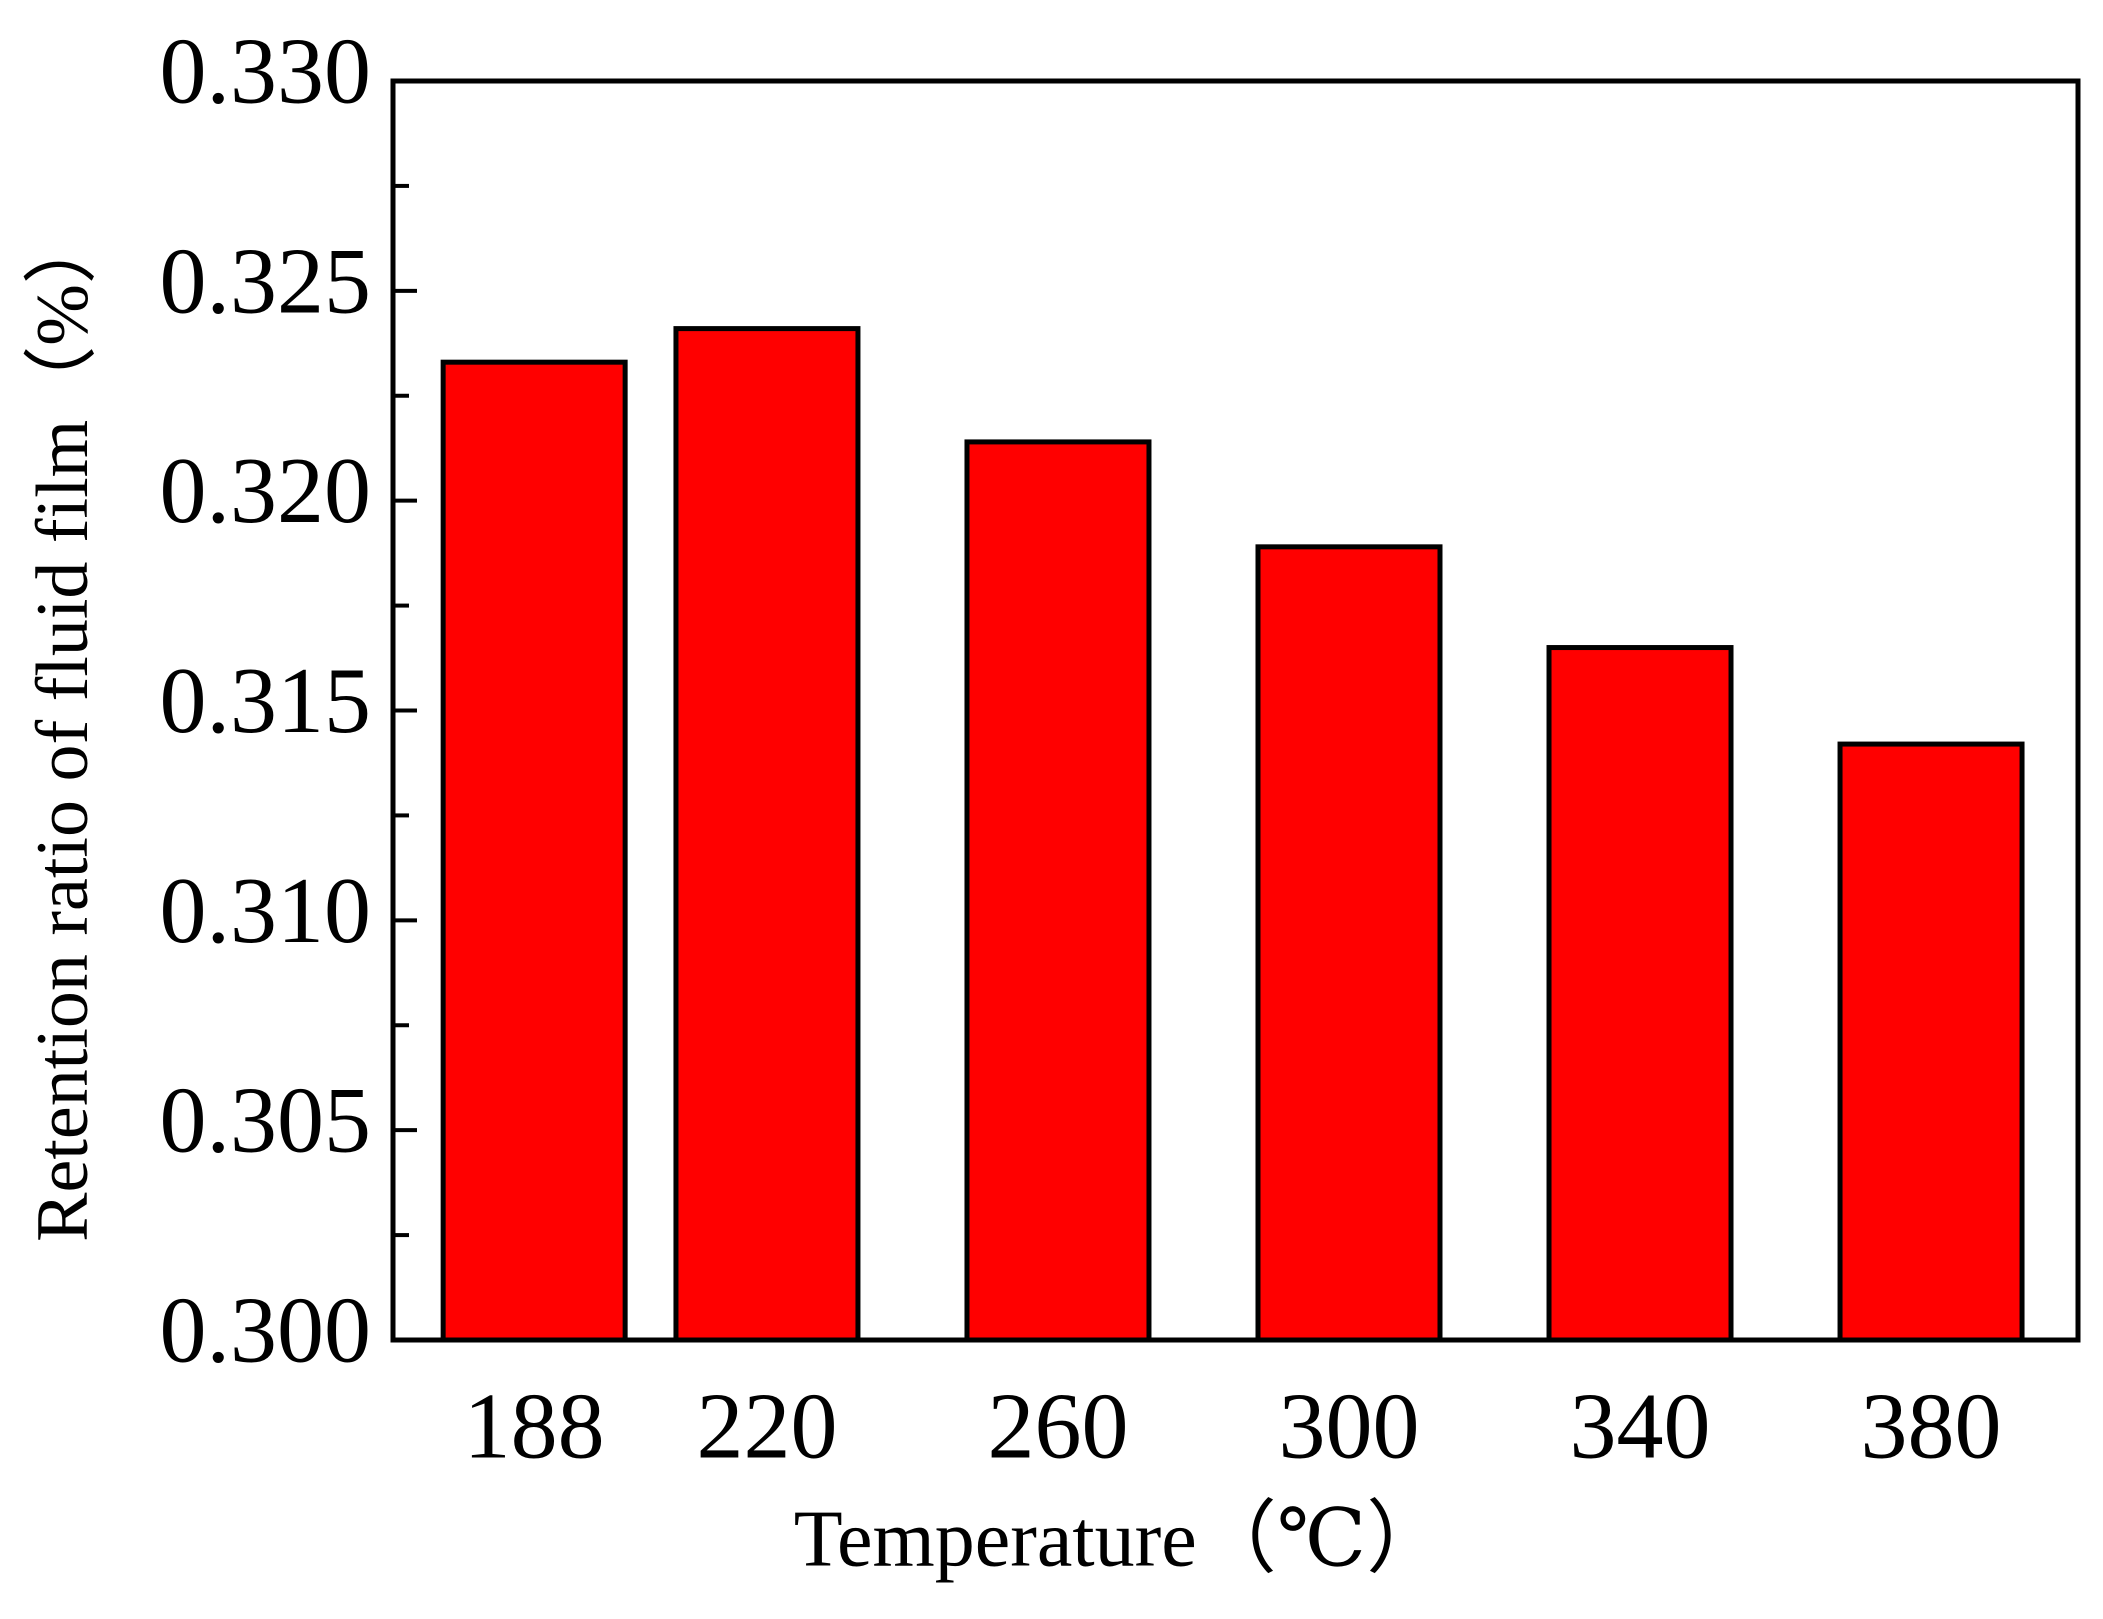  What do you see at coordinates (1057, 1427) in the screenshot?
I see `x-tick-label: 260` at bounding box center [1057, 1427].